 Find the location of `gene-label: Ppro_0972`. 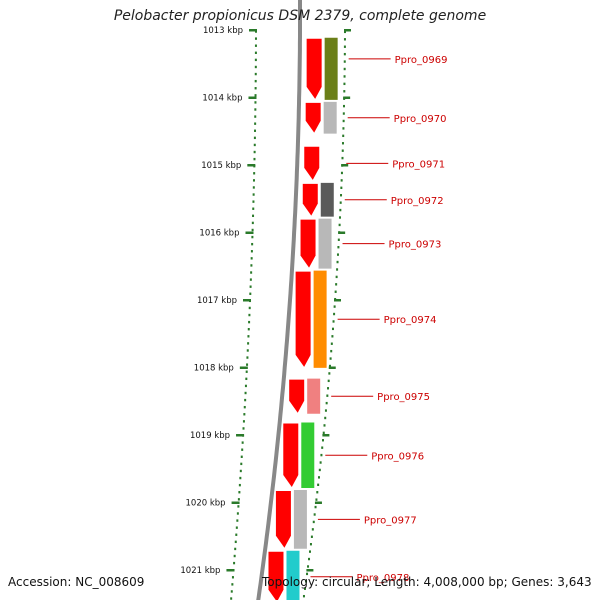

gene-label: Ppro_0972 is located at coordinates (417, 201).